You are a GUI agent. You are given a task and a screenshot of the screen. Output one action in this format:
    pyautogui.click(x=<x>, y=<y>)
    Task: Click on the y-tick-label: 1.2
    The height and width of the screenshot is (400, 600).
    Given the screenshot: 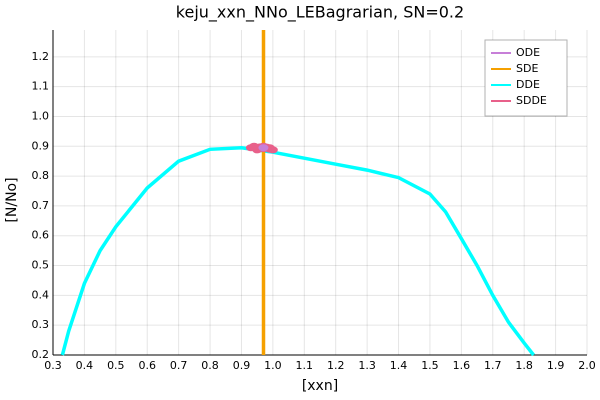 What is the action you would take?
    pyautogui.click(x=41, y=56)
    